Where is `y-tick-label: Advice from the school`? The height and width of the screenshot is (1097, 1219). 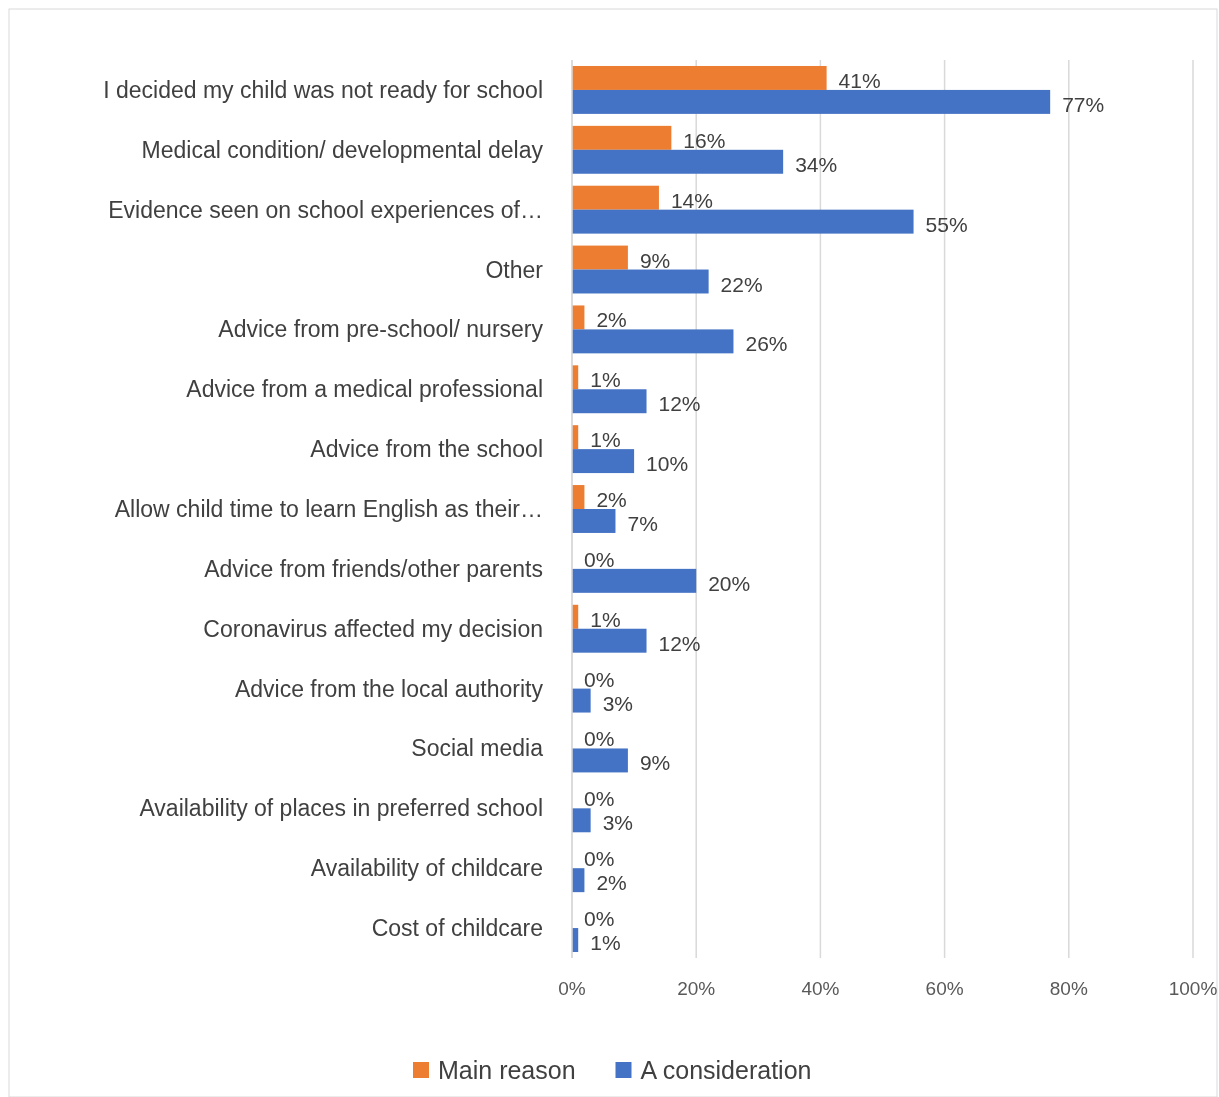 y-tick-label: Advice from the school is located at coordinates (426, 449).